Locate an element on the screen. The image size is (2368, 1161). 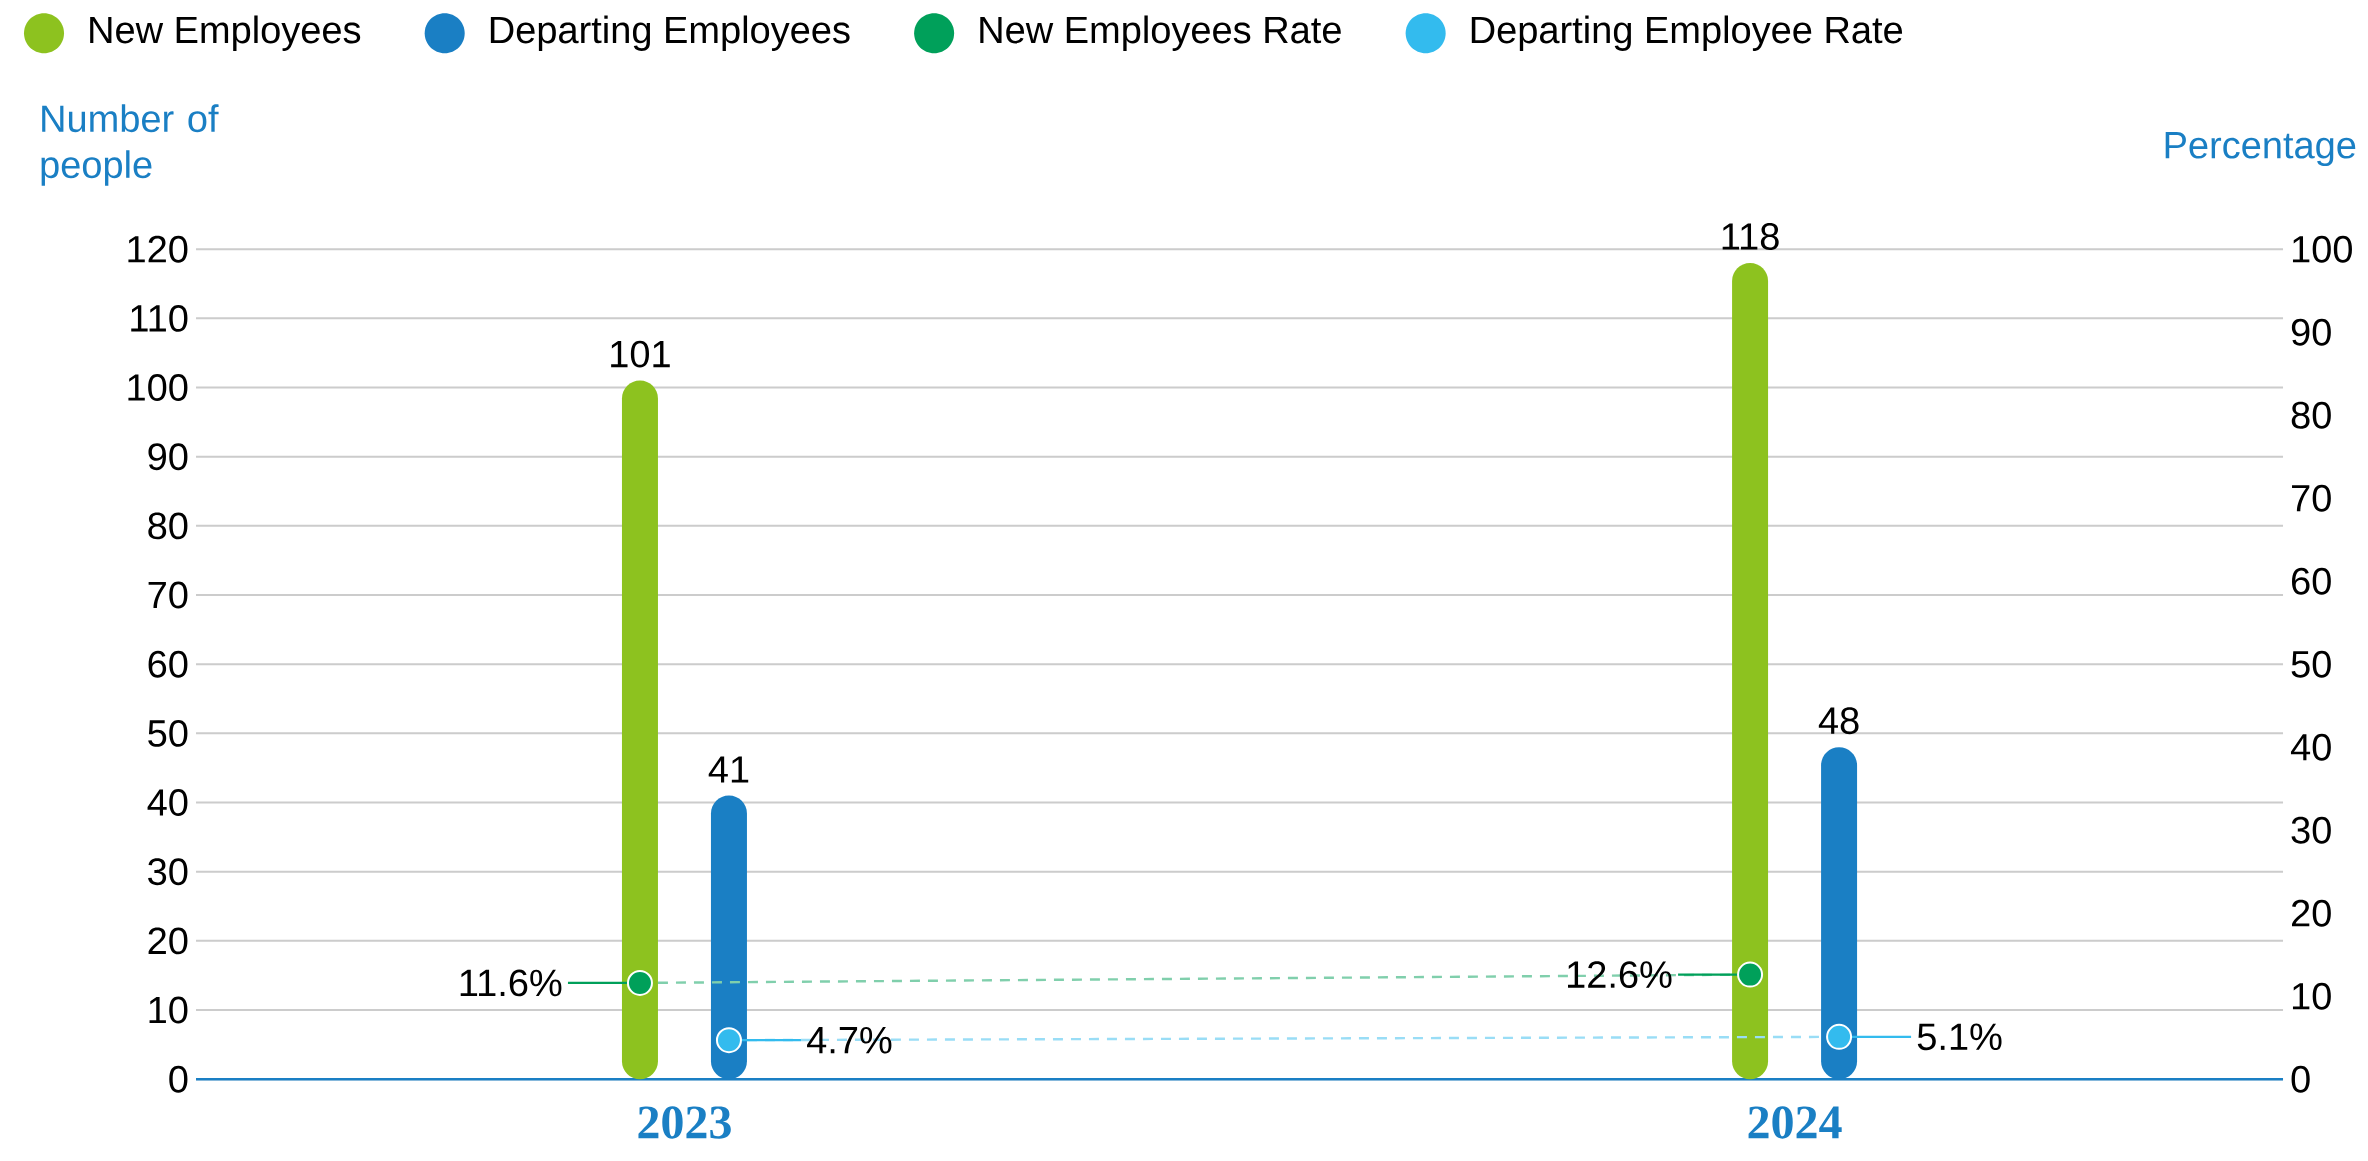
y-tick-label: 80 is located at coordinates (168, 526).